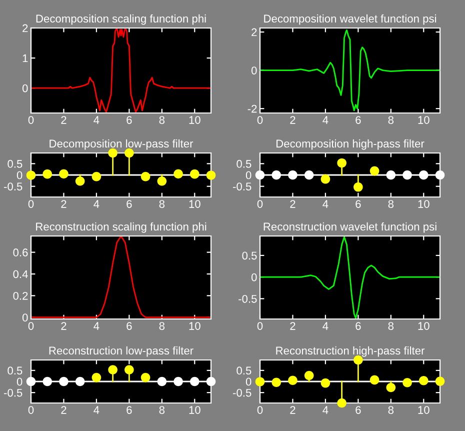 This screenshot has width=465, height=431. What do you see at coordinates (121, 351) in the screenshot?
I see `chart-title: Reconstruction low-pass filter` at bounding box center [121, 351].